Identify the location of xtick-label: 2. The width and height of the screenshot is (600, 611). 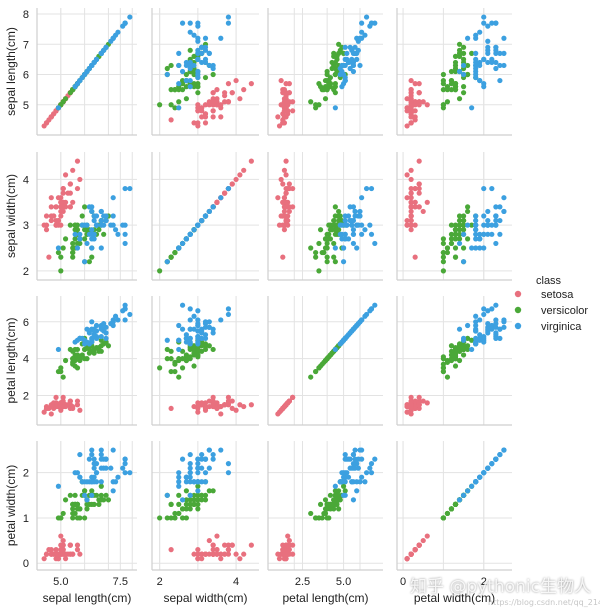
(484, 582).